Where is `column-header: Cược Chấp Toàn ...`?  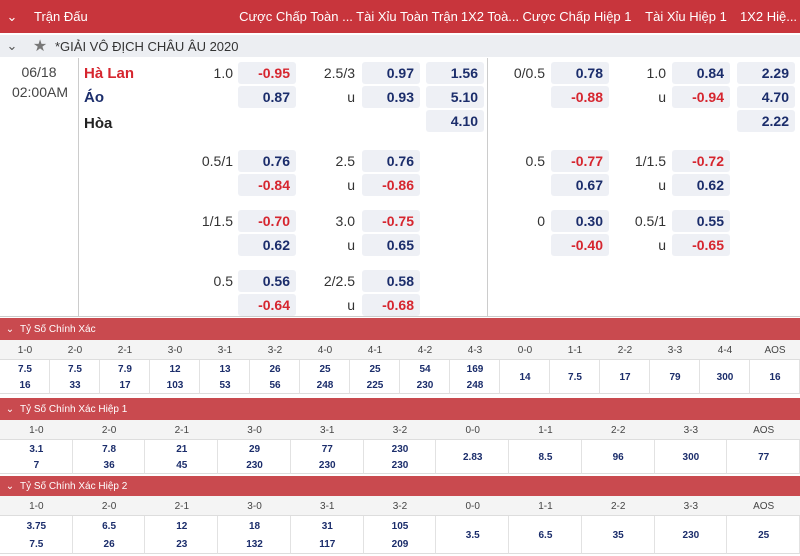 column-header: Cược Chấp Toàn ... is located at coordinates (296, 16).